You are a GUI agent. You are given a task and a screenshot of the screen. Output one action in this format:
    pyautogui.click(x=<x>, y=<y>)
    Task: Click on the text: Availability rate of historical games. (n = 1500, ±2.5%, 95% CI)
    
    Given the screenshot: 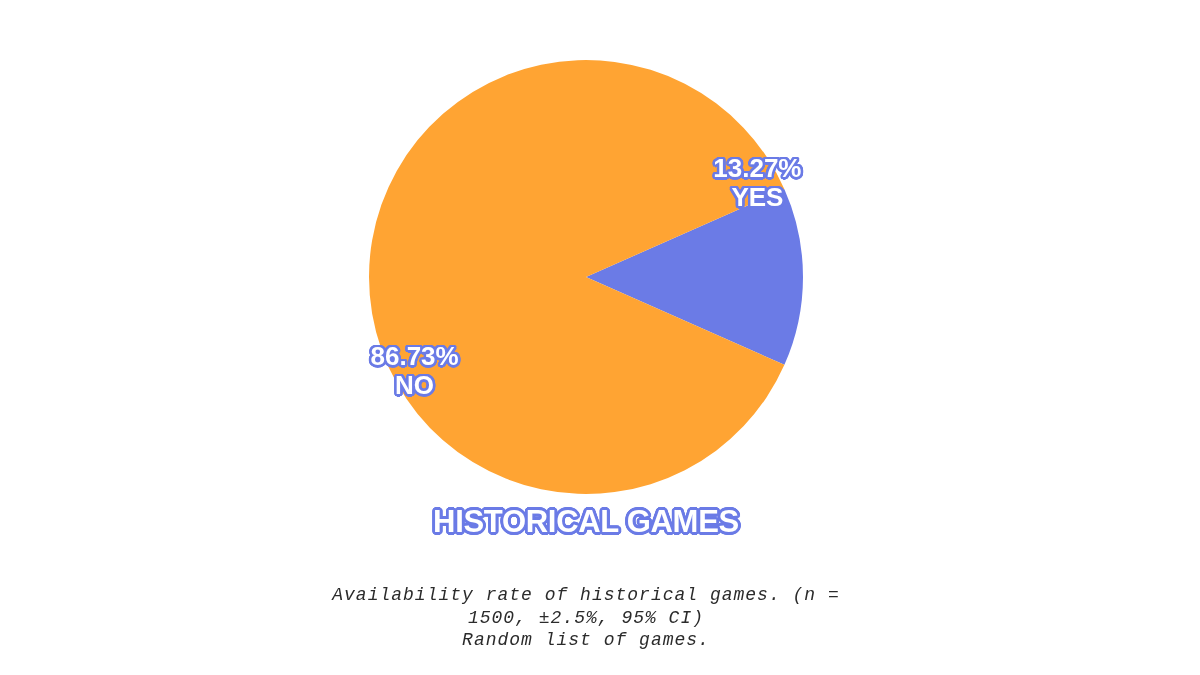 What is the action you would take?
    pyautogui.click(x=585, y=606)
    